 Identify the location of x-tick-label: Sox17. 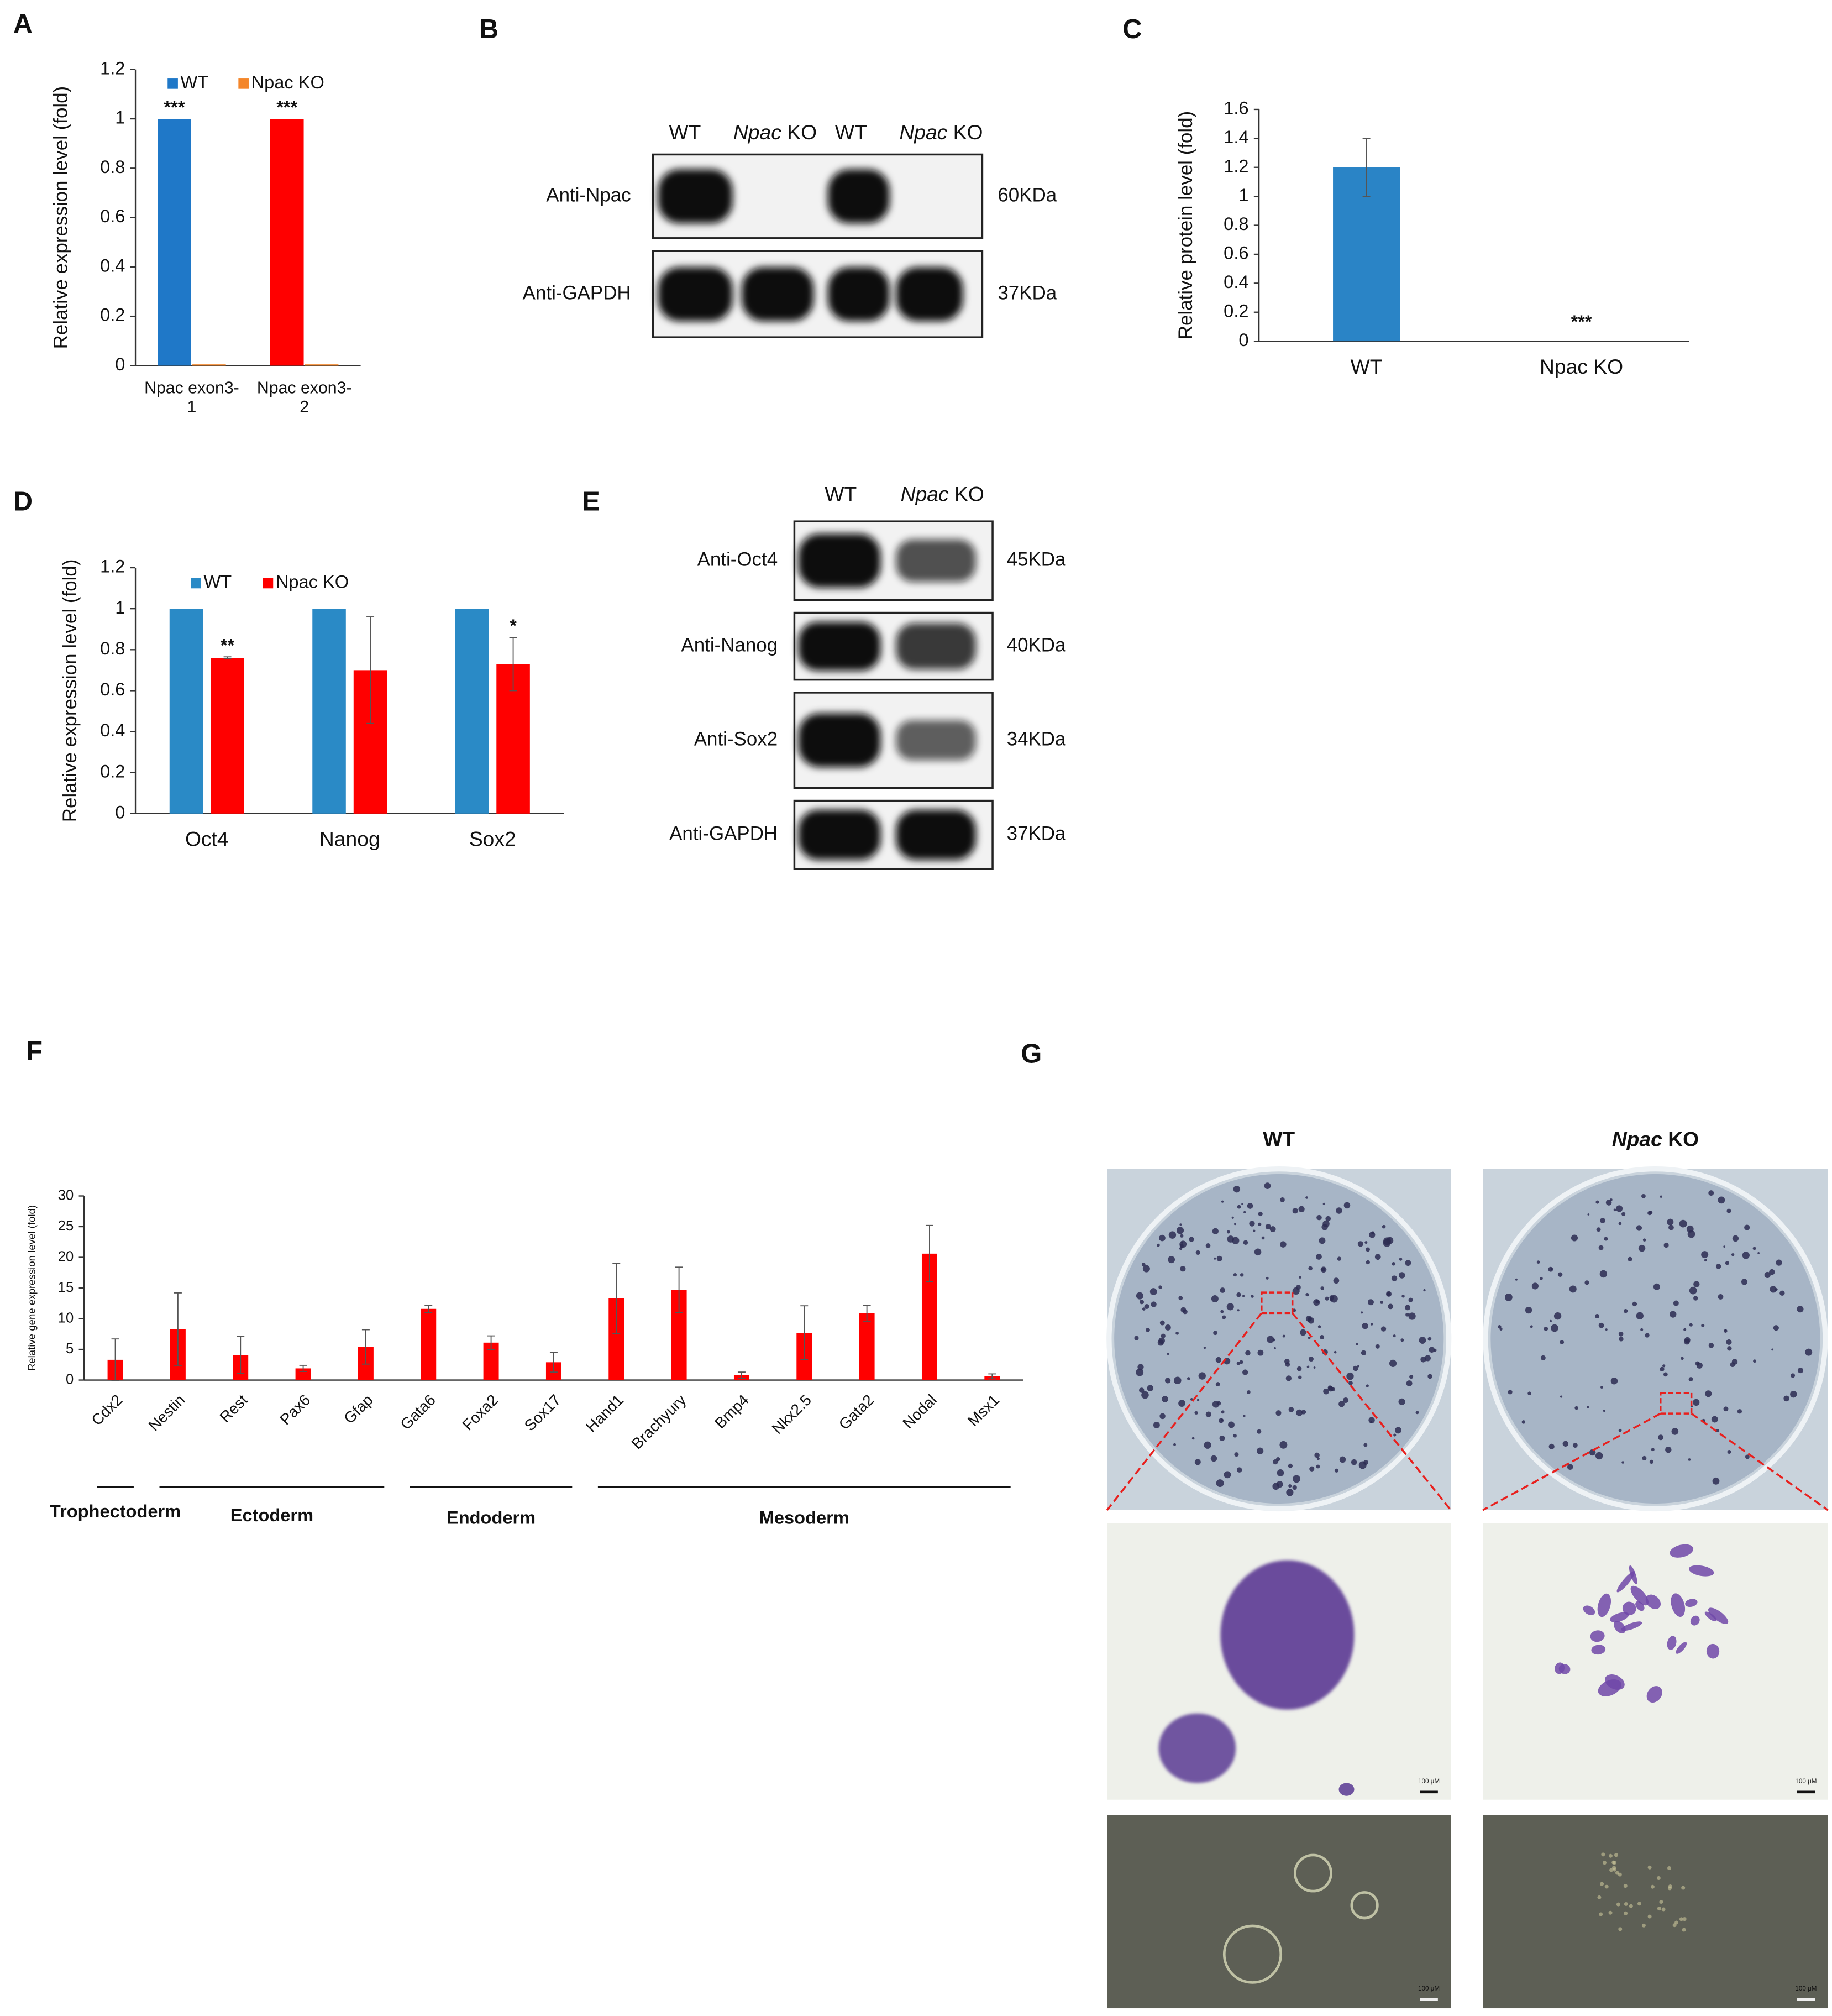
(542, 1412).